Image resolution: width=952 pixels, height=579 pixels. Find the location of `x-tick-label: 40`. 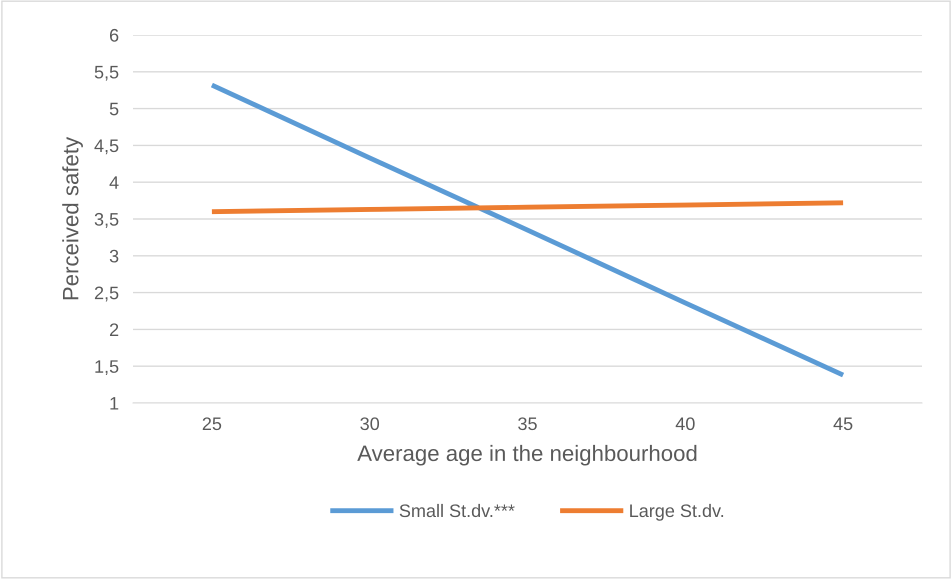

x-tick-label: 40 is located at coordinates (685, 423).